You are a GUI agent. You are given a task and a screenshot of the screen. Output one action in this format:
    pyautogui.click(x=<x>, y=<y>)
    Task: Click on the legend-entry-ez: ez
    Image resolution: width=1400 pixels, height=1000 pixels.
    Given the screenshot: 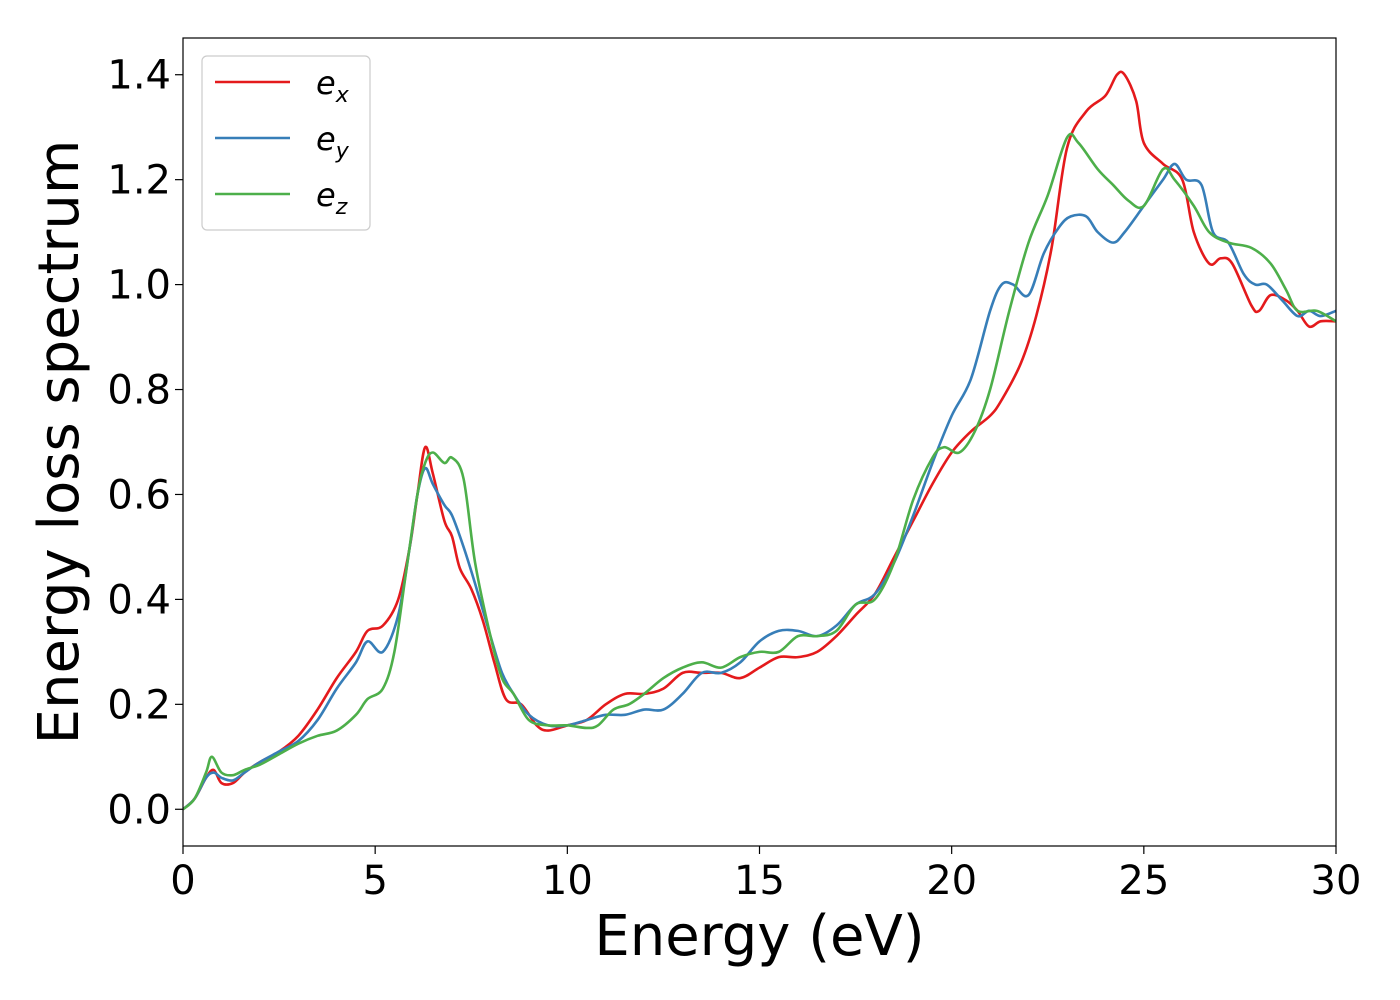 What is the action you would take?
    pyautogui.click(x=332, y=198)
    